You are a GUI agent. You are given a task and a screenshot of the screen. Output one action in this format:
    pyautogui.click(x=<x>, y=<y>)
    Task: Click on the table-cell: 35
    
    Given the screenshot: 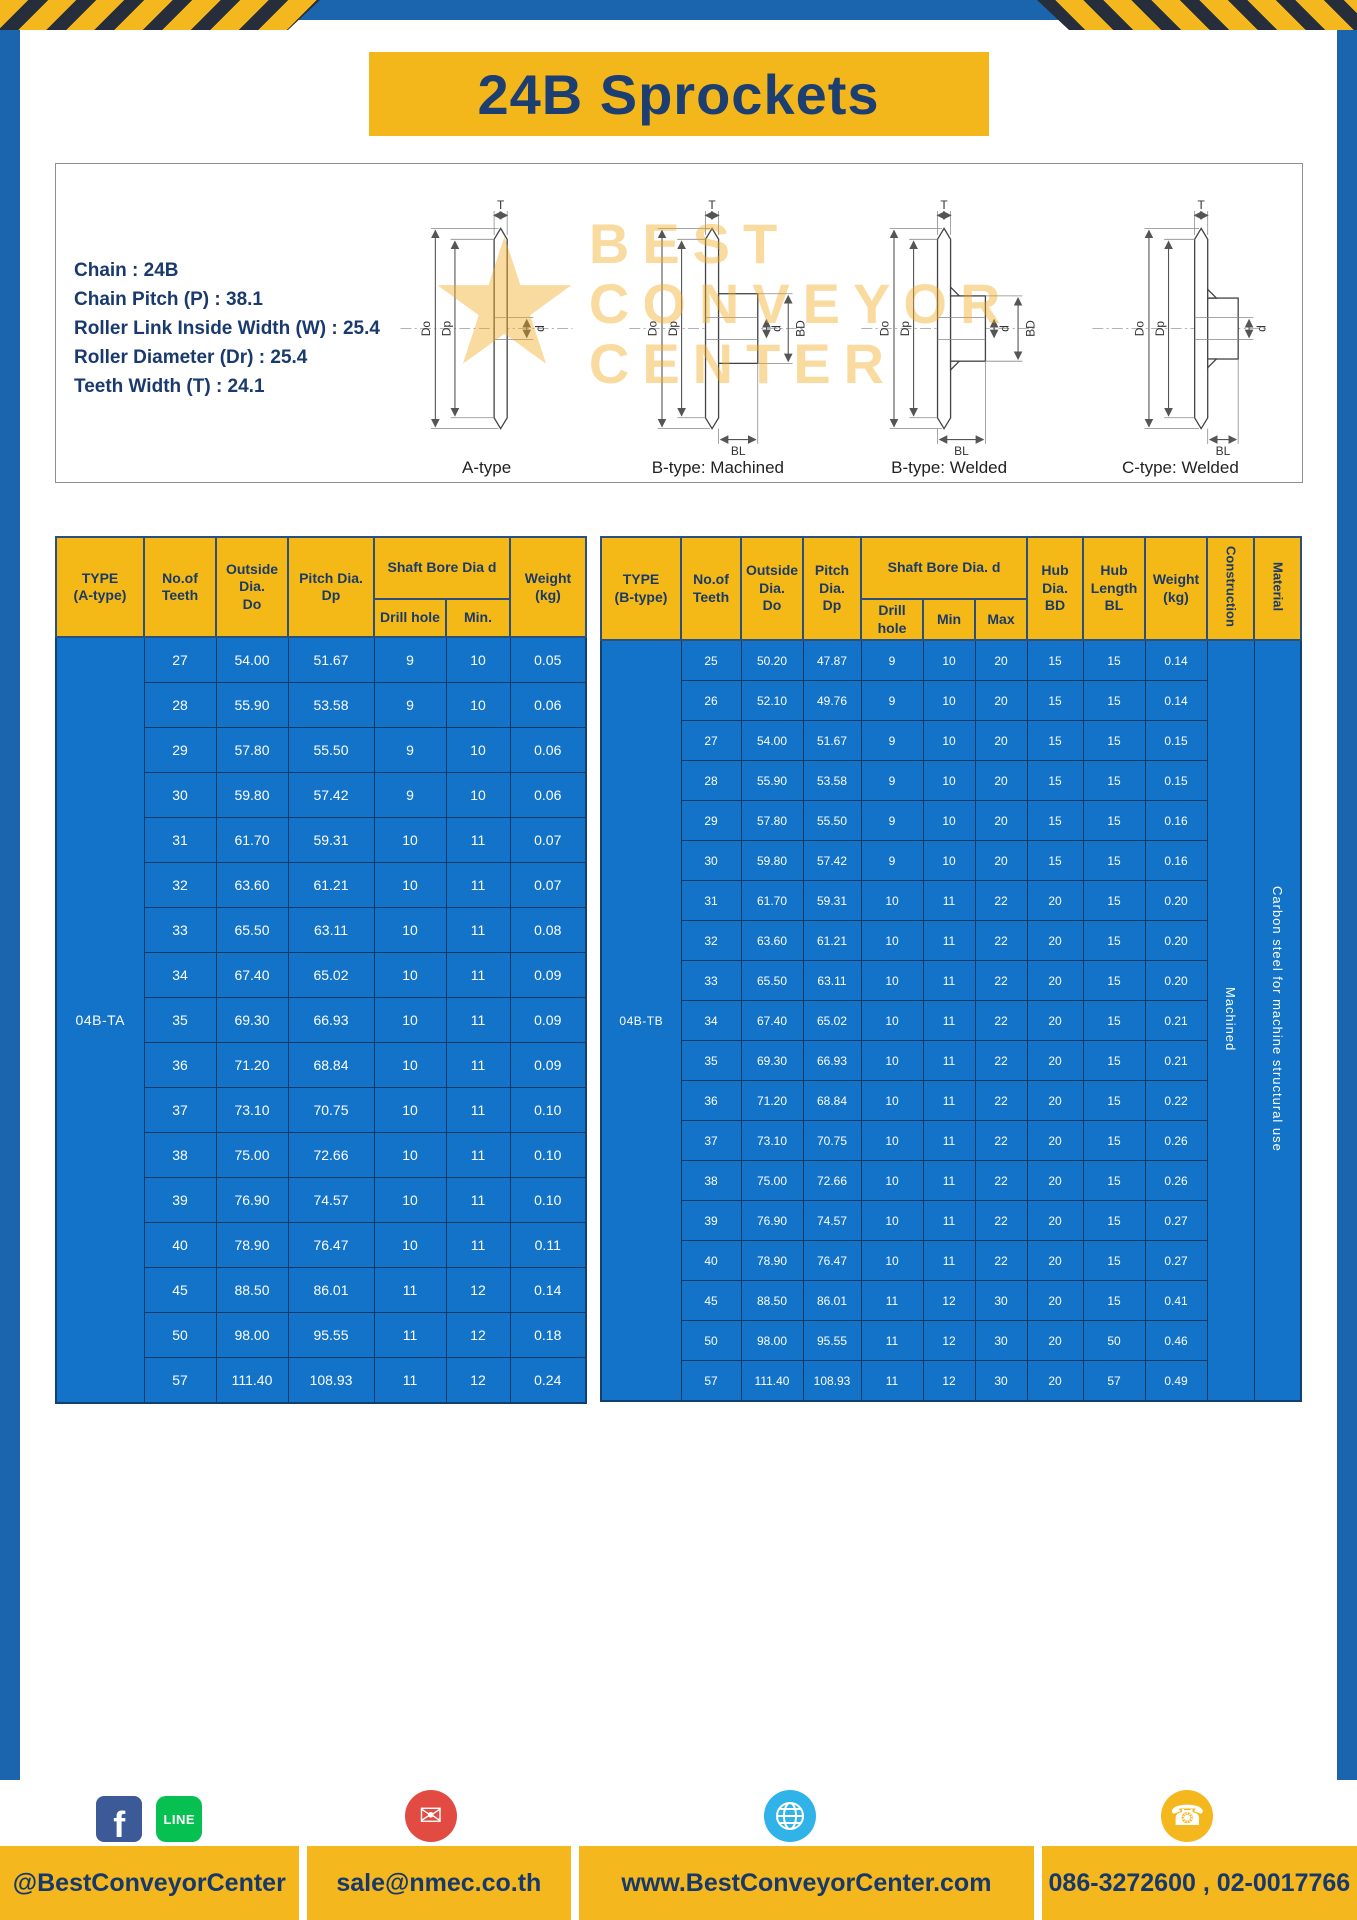 What is the action you would take?
    pyautogui.click(x=180, y=1020)
    